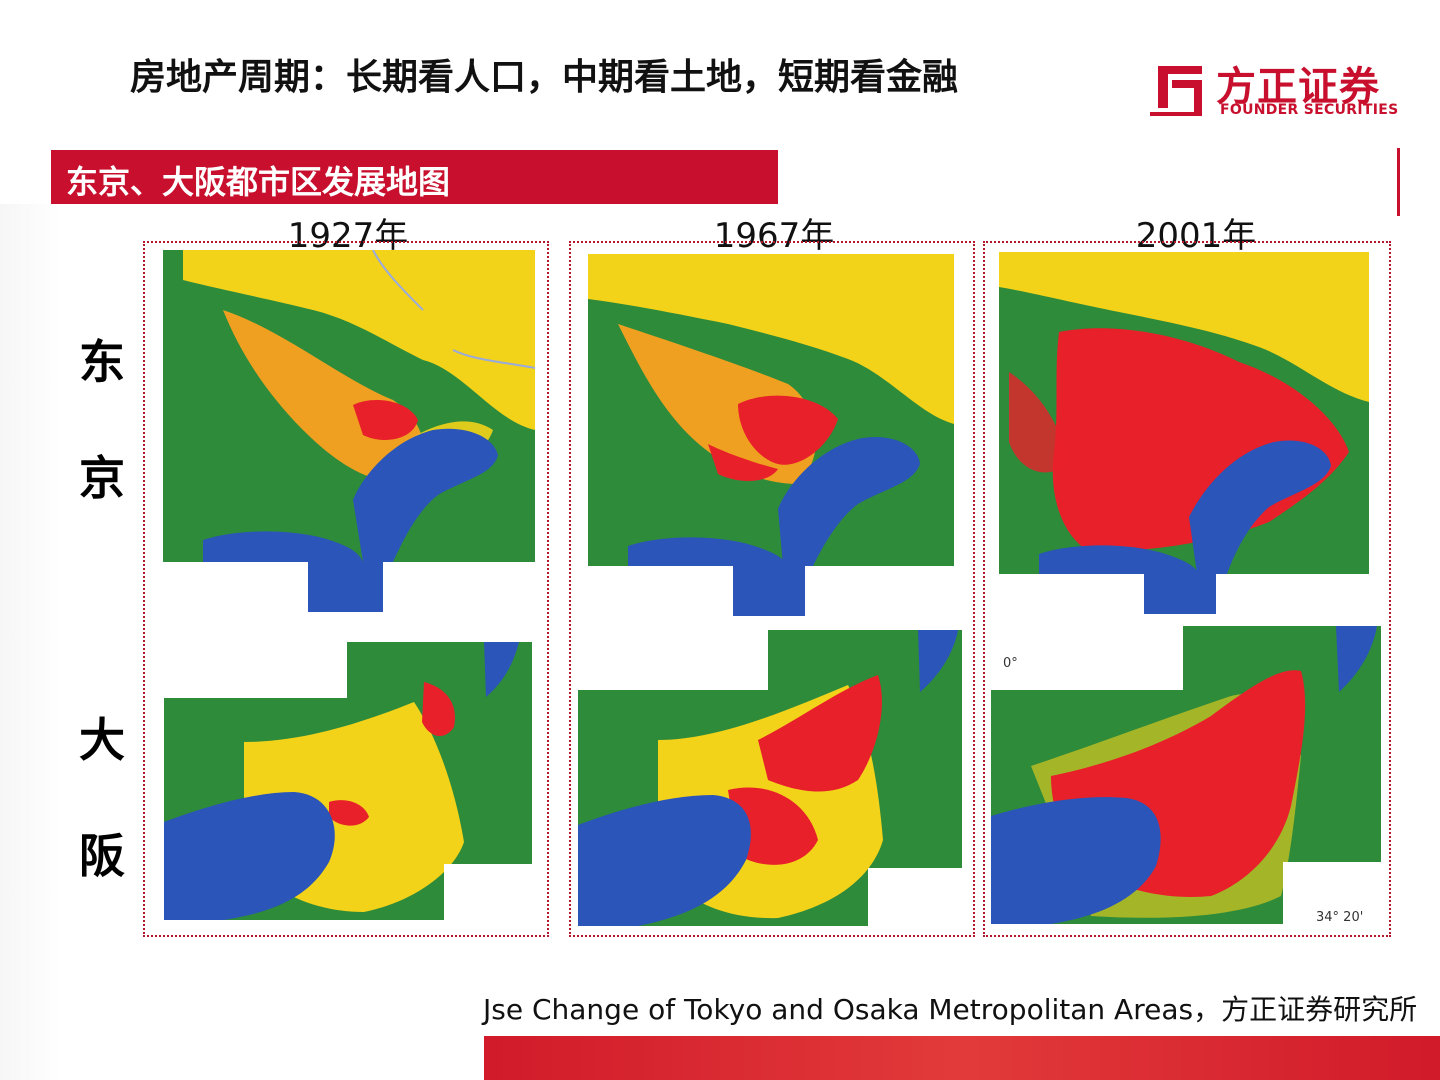  Describe the element at coordinates (349, 431) in the screenshot. I see `map-tokyo-1927` at that location.